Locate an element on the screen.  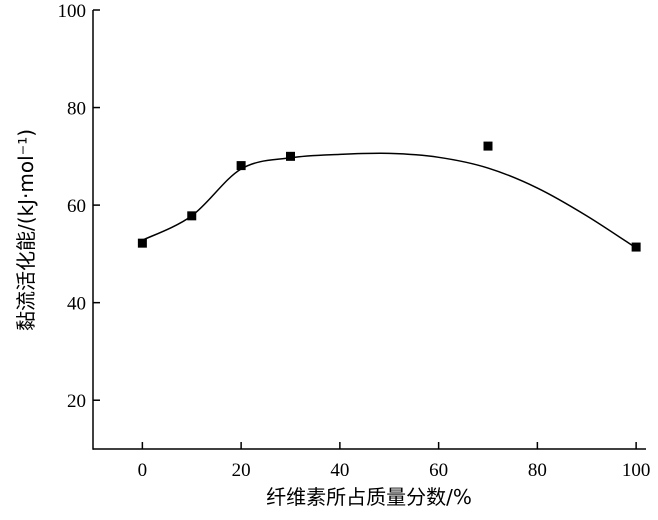
y-tick-label: 20 is located at coordinates (76, 401).